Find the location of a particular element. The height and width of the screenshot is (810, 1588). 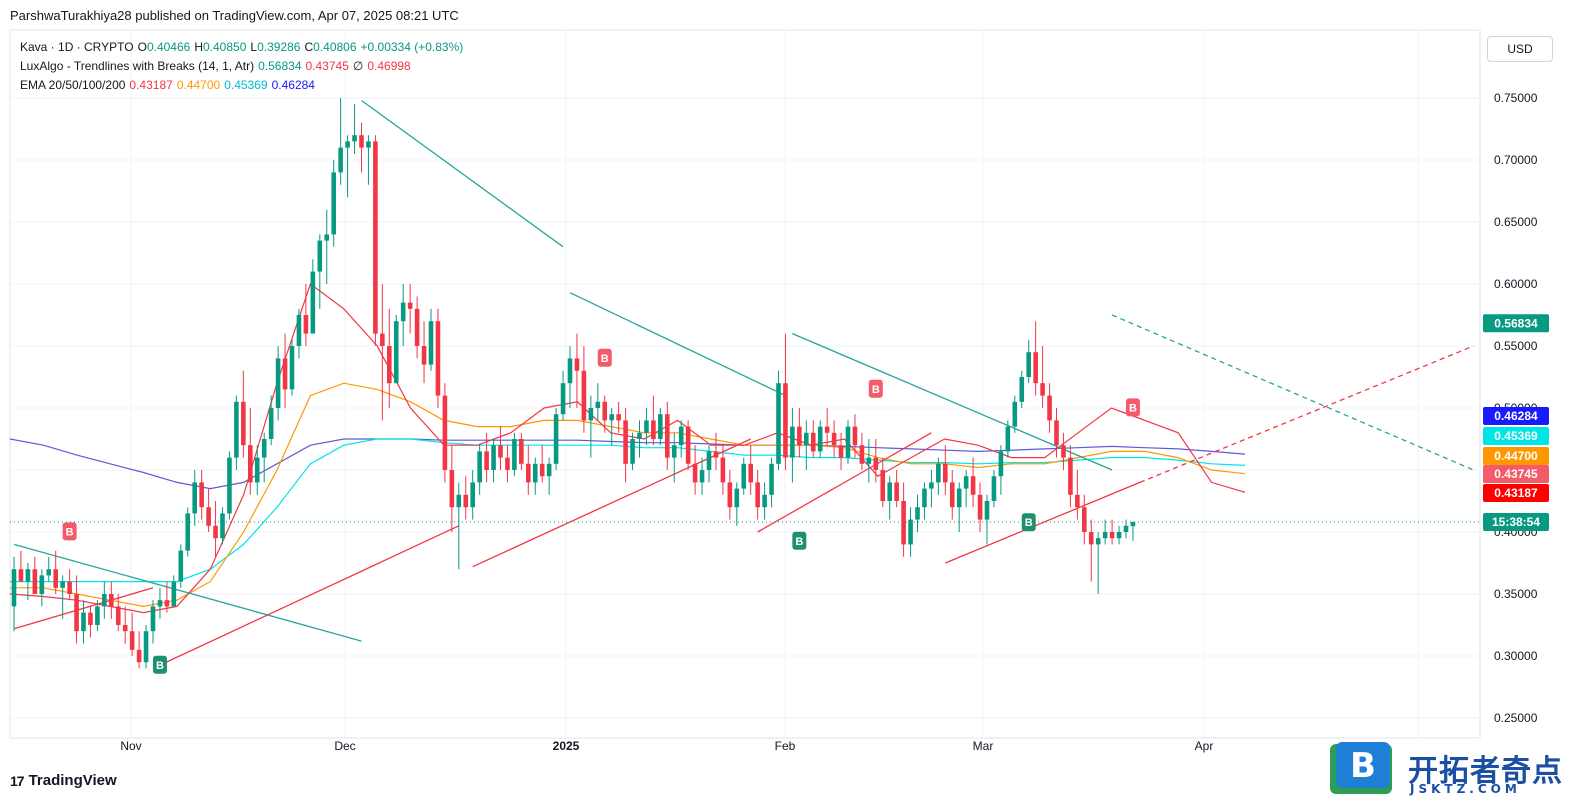

tradingview-mark-icon: 17 is located at coordinates (17, 780).